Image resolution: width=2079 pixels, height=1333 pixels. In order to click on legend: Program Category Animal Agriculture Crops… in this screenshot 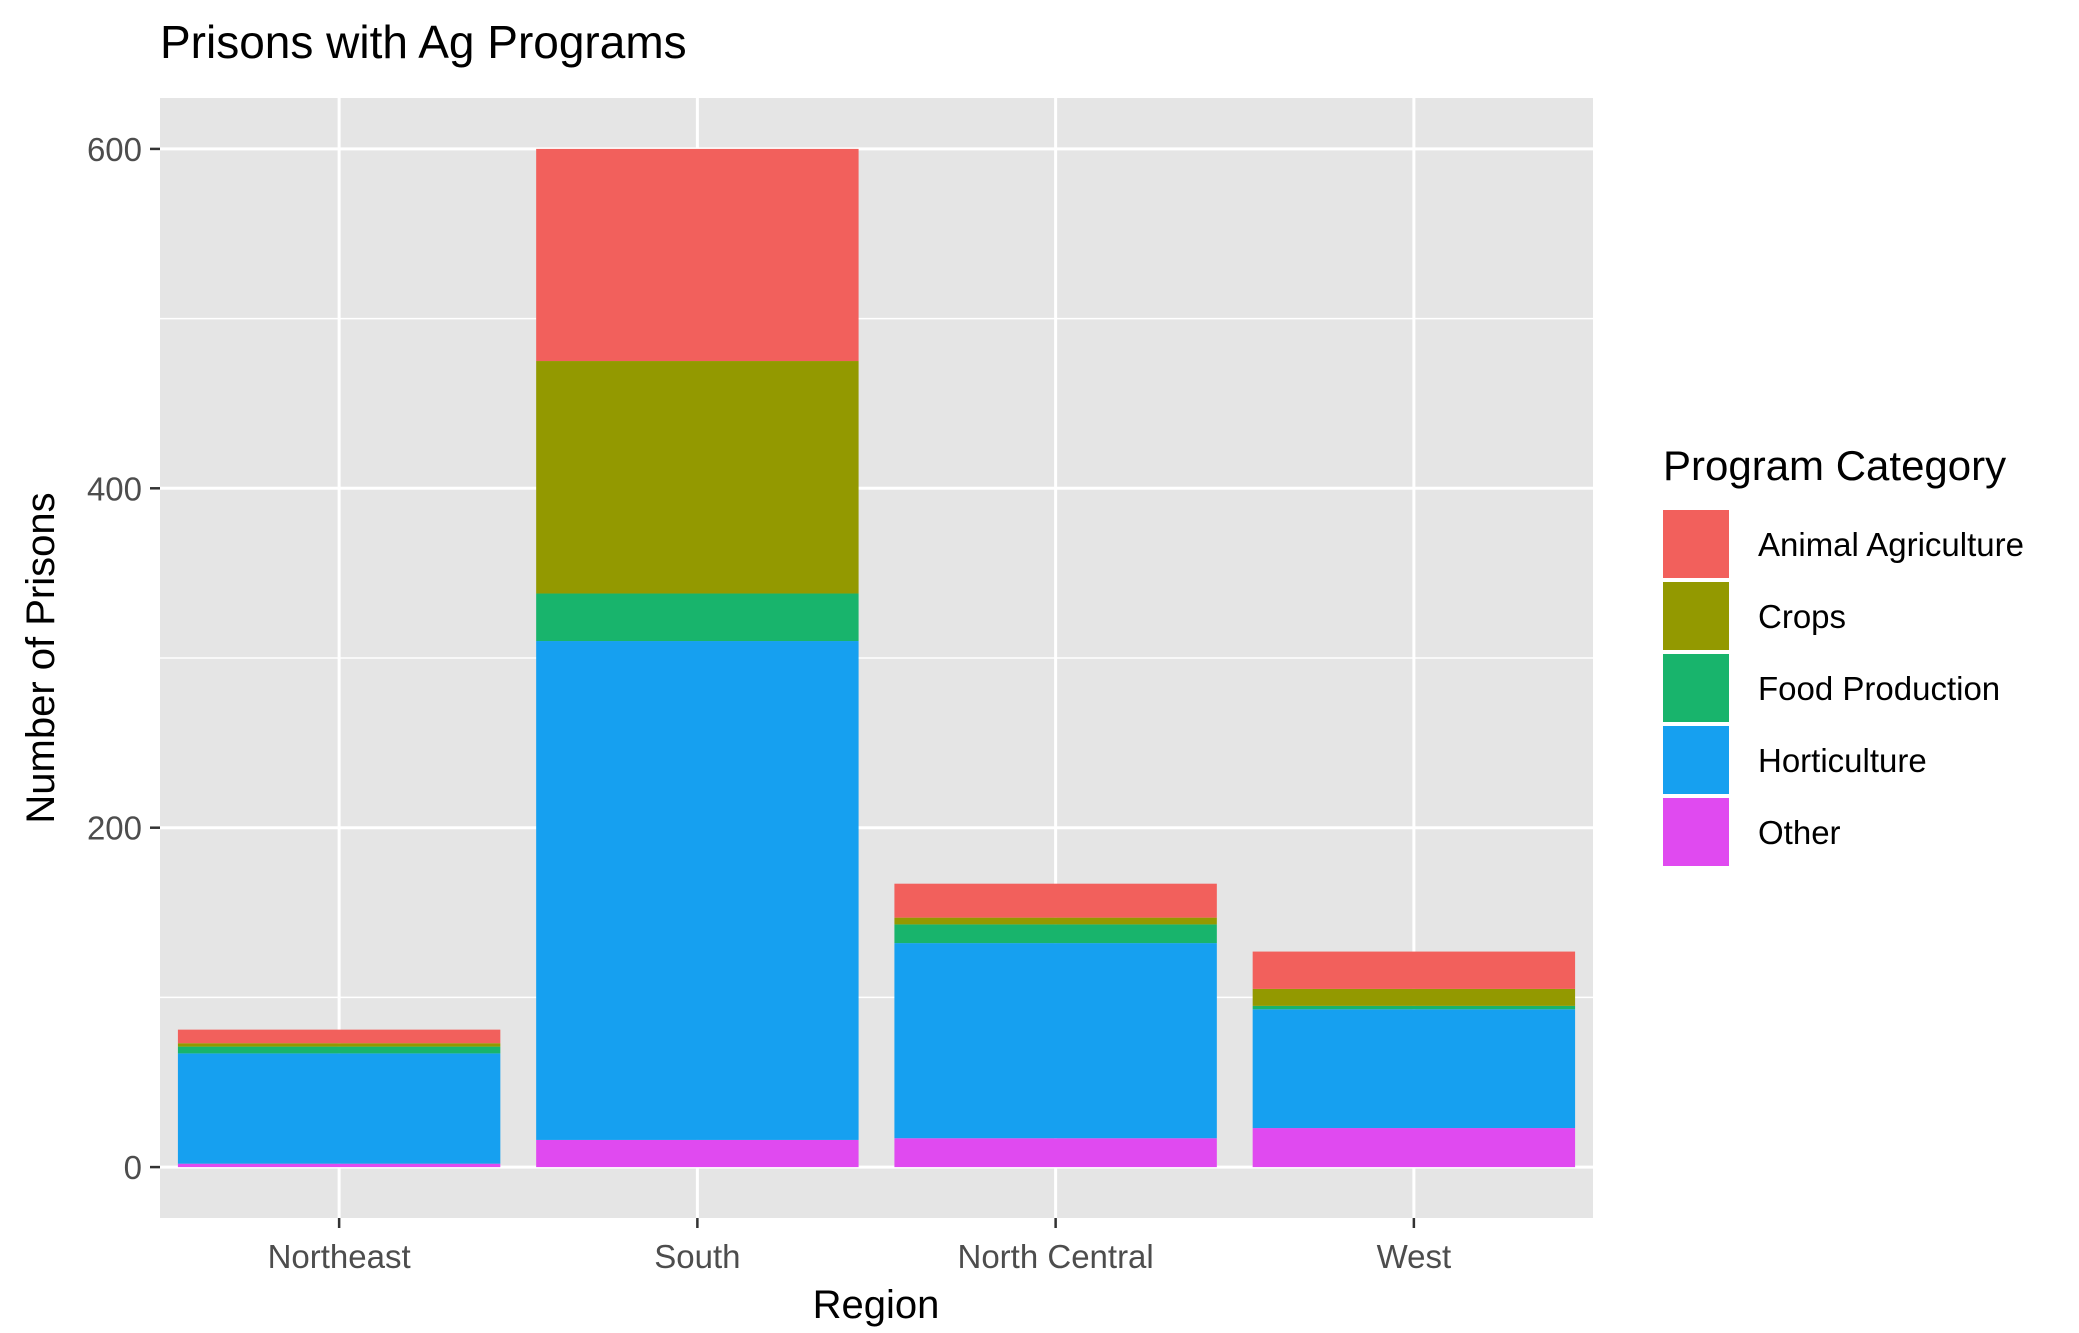, I will do `click(1843, 654)`.